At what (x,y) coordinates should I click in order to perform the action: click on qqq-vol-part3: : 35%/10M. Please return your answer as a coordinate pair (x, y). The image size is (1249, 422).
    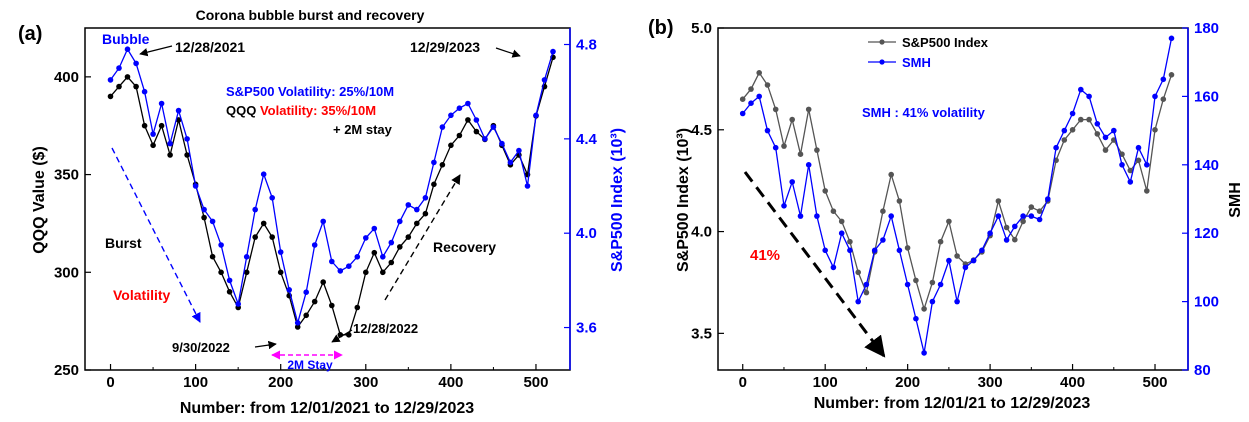
    Looking at the image, I should click on (344, 110).